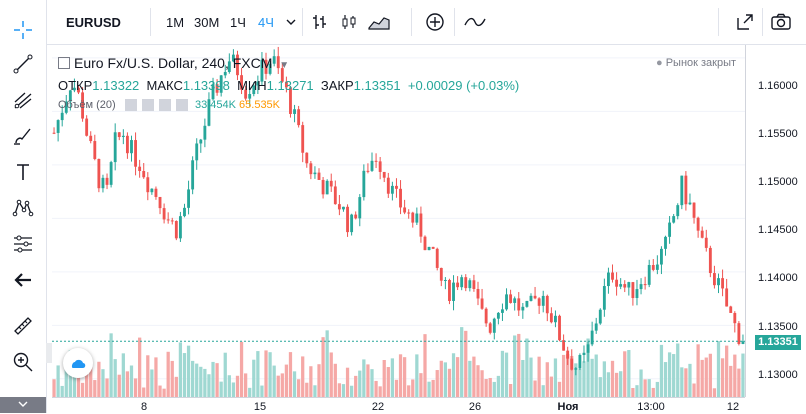  I want to click on chevron-down-icon, so click(291, 22).